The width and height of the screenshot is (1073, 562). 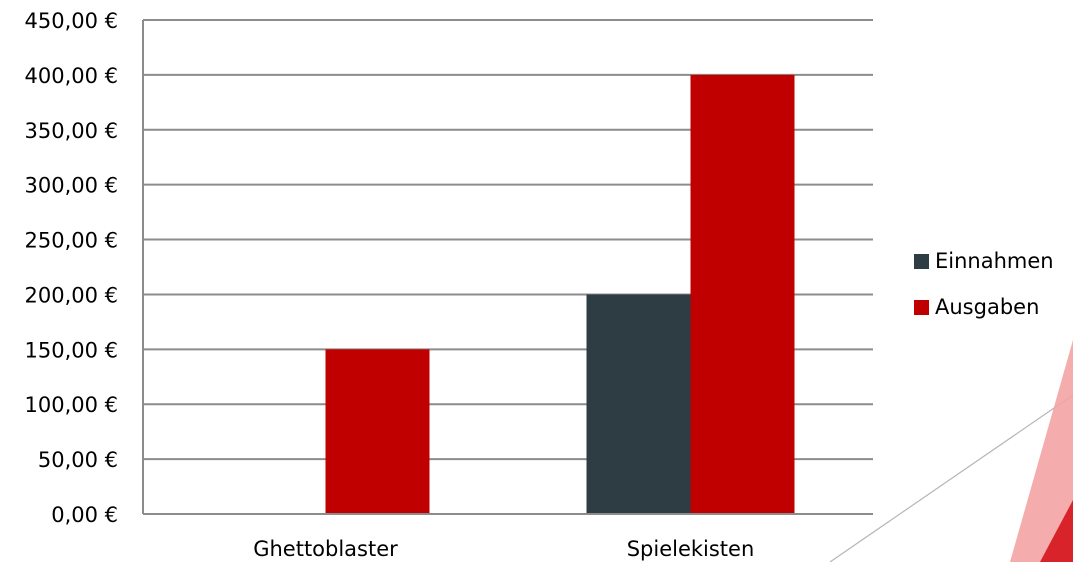 What do you see at coordinates (78, 460) in the screenshot?
I see `y-tick-label: 50,00 €` at bounding box center [78, 460].